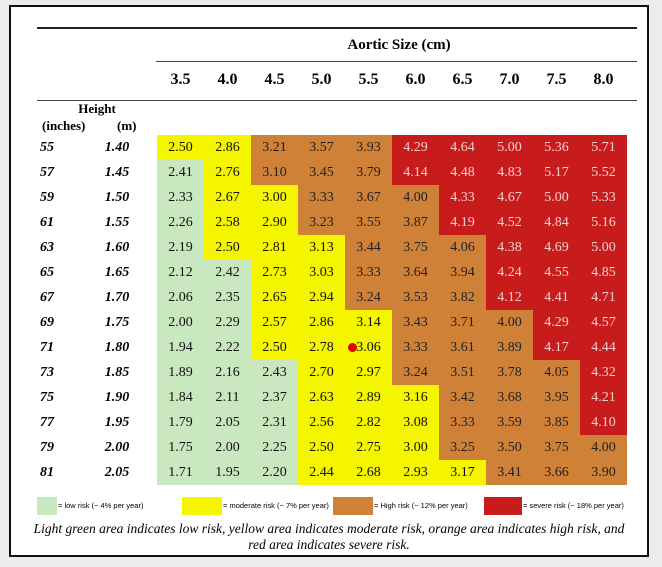  I want to click on risk-cell: 3.41, so click(509, 472).